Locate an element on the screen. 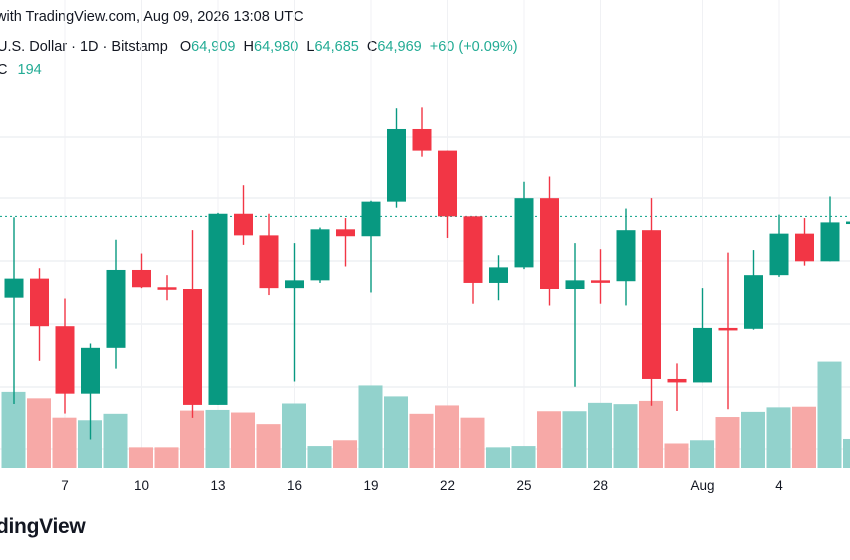 The image size is (850, 560). volume-legend: C 194 is located at coordinates (21, 70).